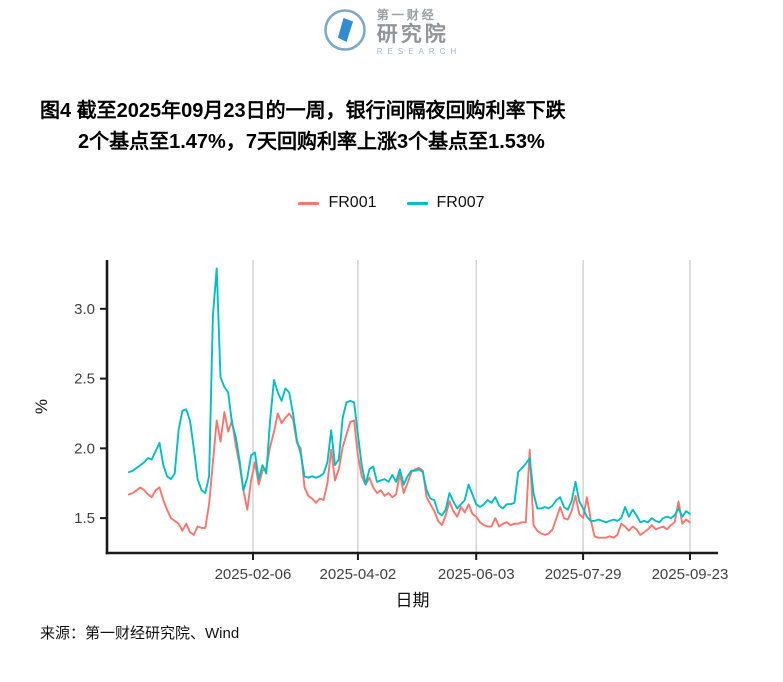  Describe the element at coordinates (309, 203) in the screenshot. I see `fr001-key-line` at that location.